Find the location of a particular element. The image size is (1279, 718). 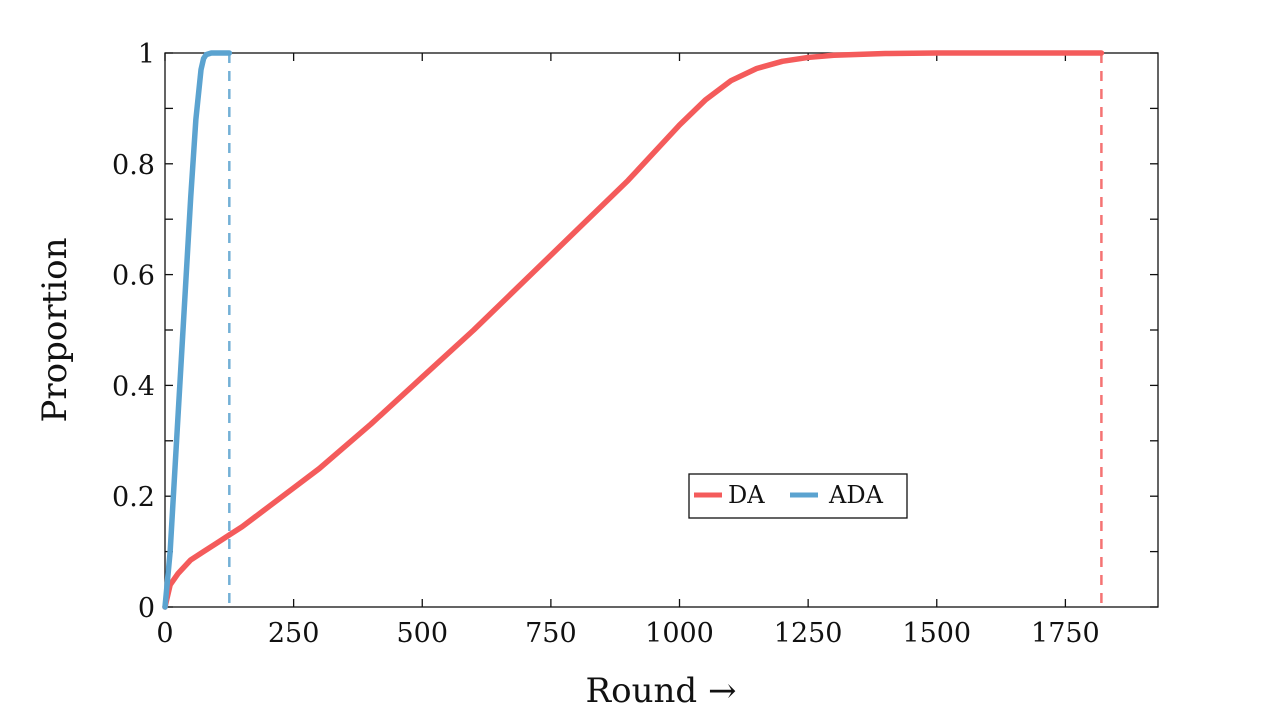

legend: DA ADA is located at coordinates (798, 496).